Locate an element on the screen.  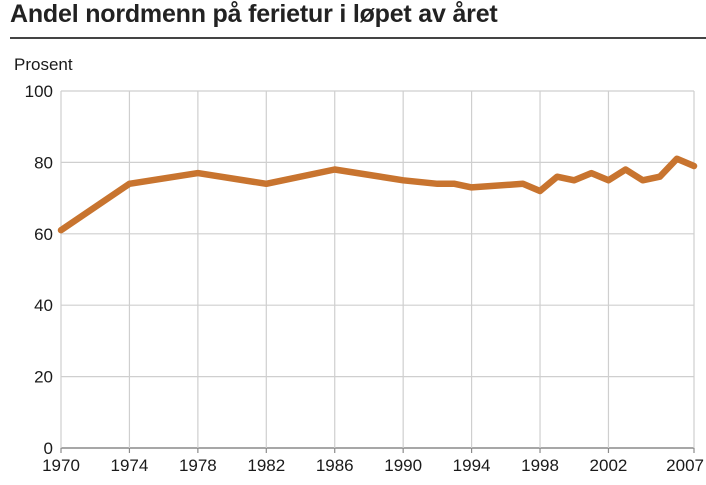
series-lines is located at coordinates (377, 194).